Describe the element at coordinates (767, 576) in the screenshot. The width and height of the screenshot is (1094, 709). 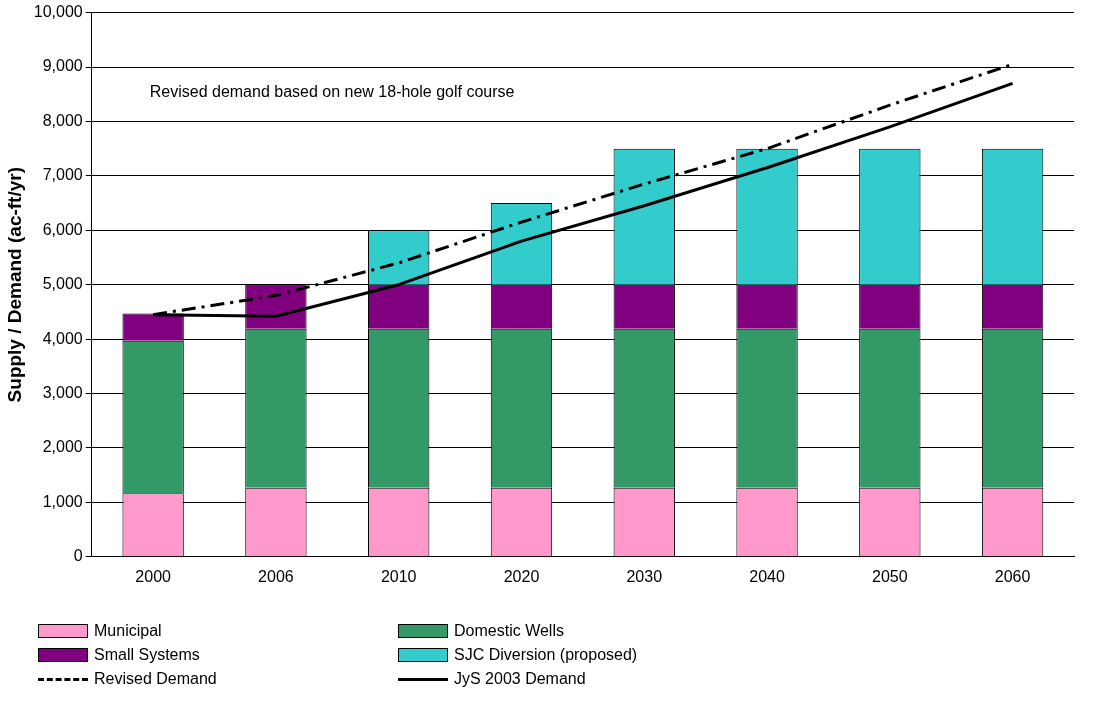
I see `x-tick-label: 2040` at that location.